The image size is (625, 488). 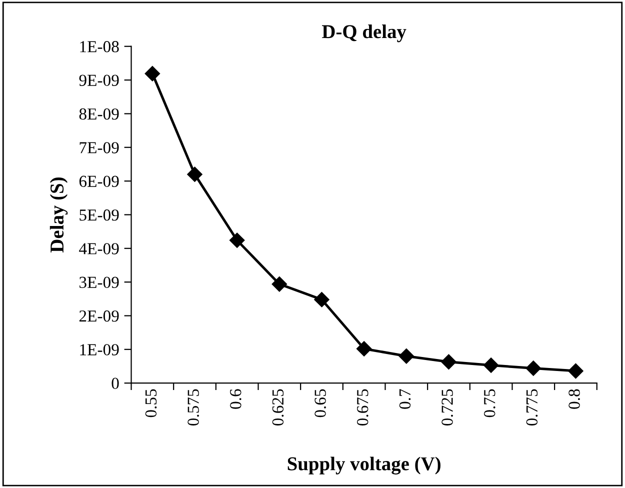 I want to click on y-tick-label: 3E-09, so click(x=99, y=282).